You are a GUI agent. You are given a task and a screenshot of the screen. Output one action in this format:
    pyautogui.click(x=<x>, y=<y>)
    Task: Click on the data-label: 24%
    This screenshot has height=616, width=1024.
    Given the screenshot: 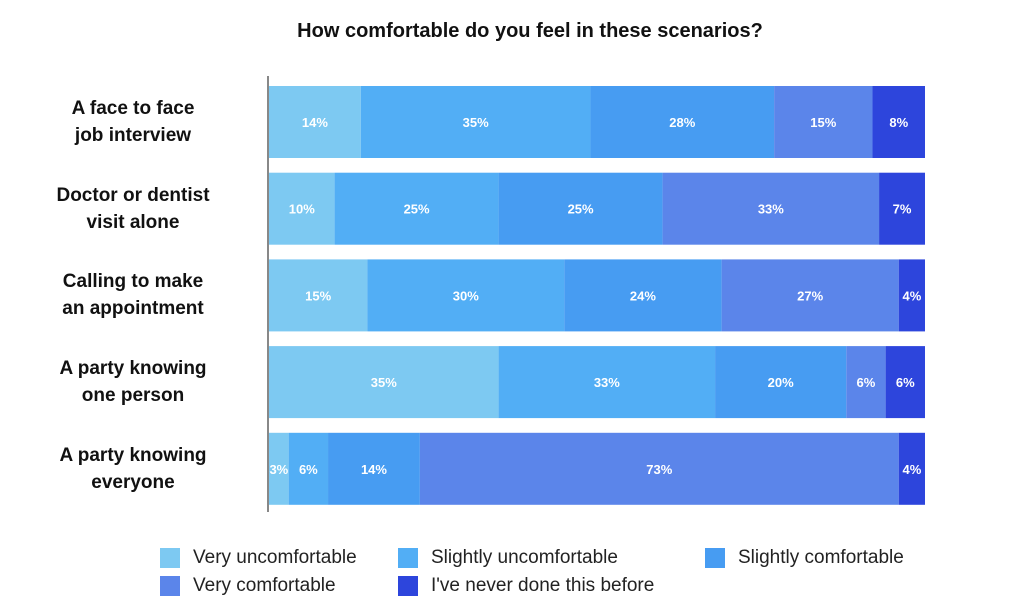 What is the action you would take?
    pyautogui.click(x=643, y=295)
    